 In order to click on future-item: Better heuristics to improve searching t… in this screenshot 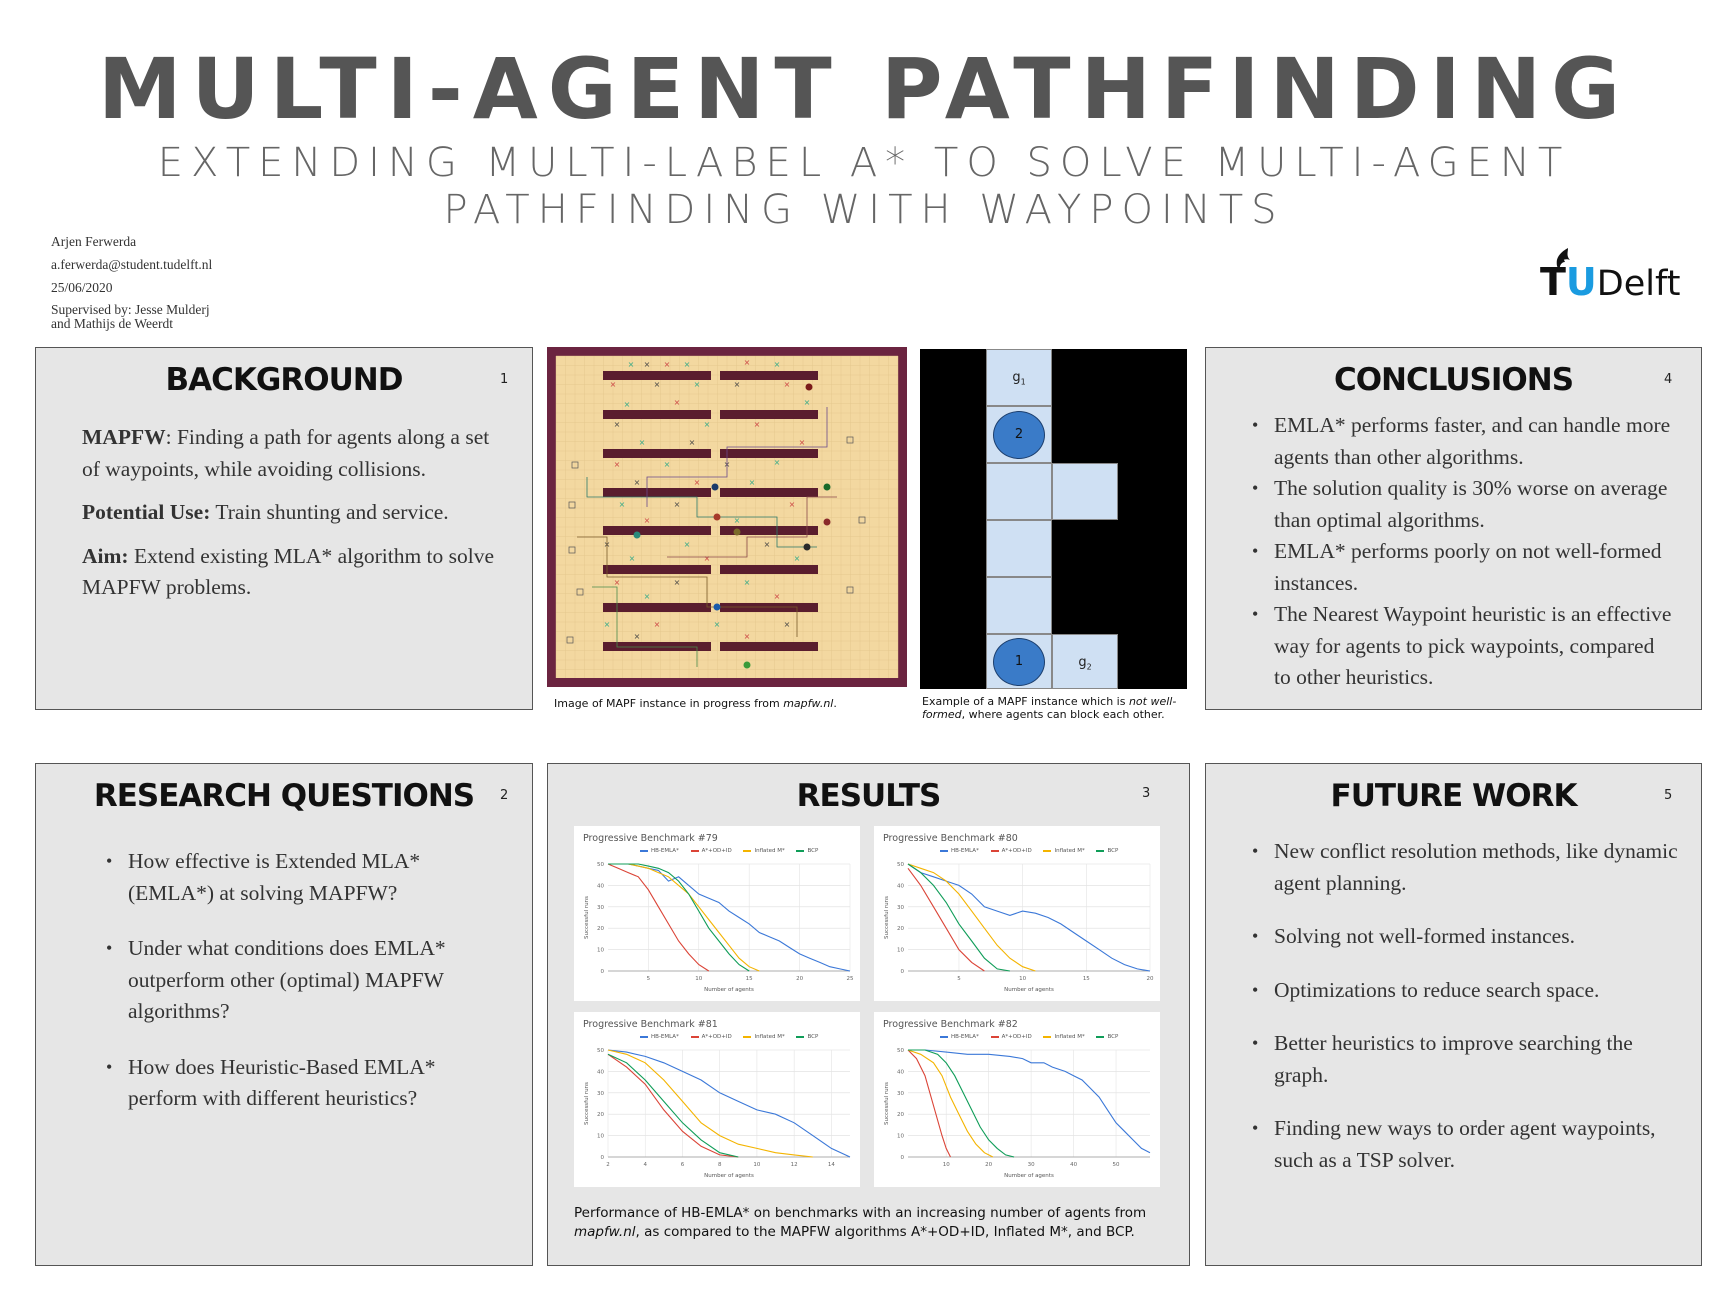, I will do `click(1466, 1059)`.